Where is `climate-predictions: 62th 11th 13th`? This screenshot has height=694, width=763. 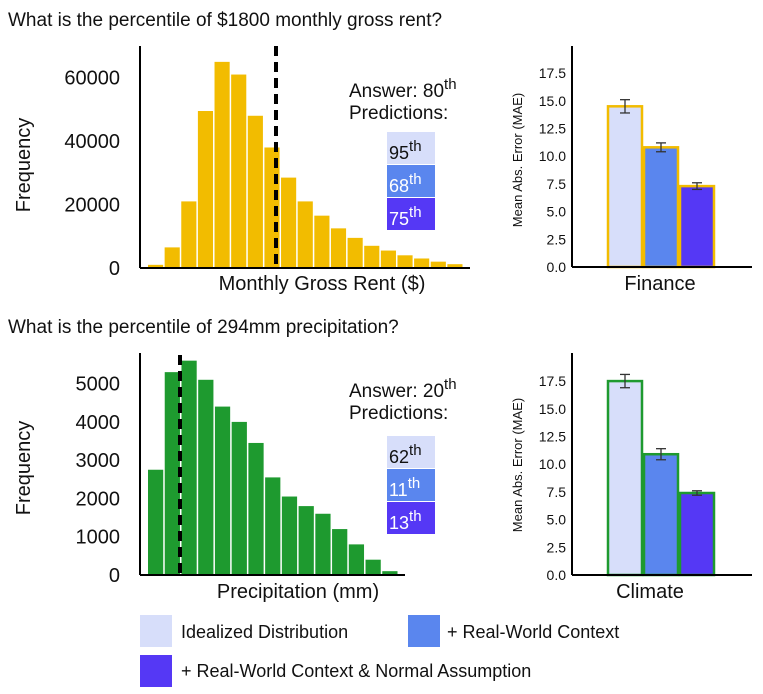
climate-predictions: 62th 11th 13th is located at coordinates (411, 485).